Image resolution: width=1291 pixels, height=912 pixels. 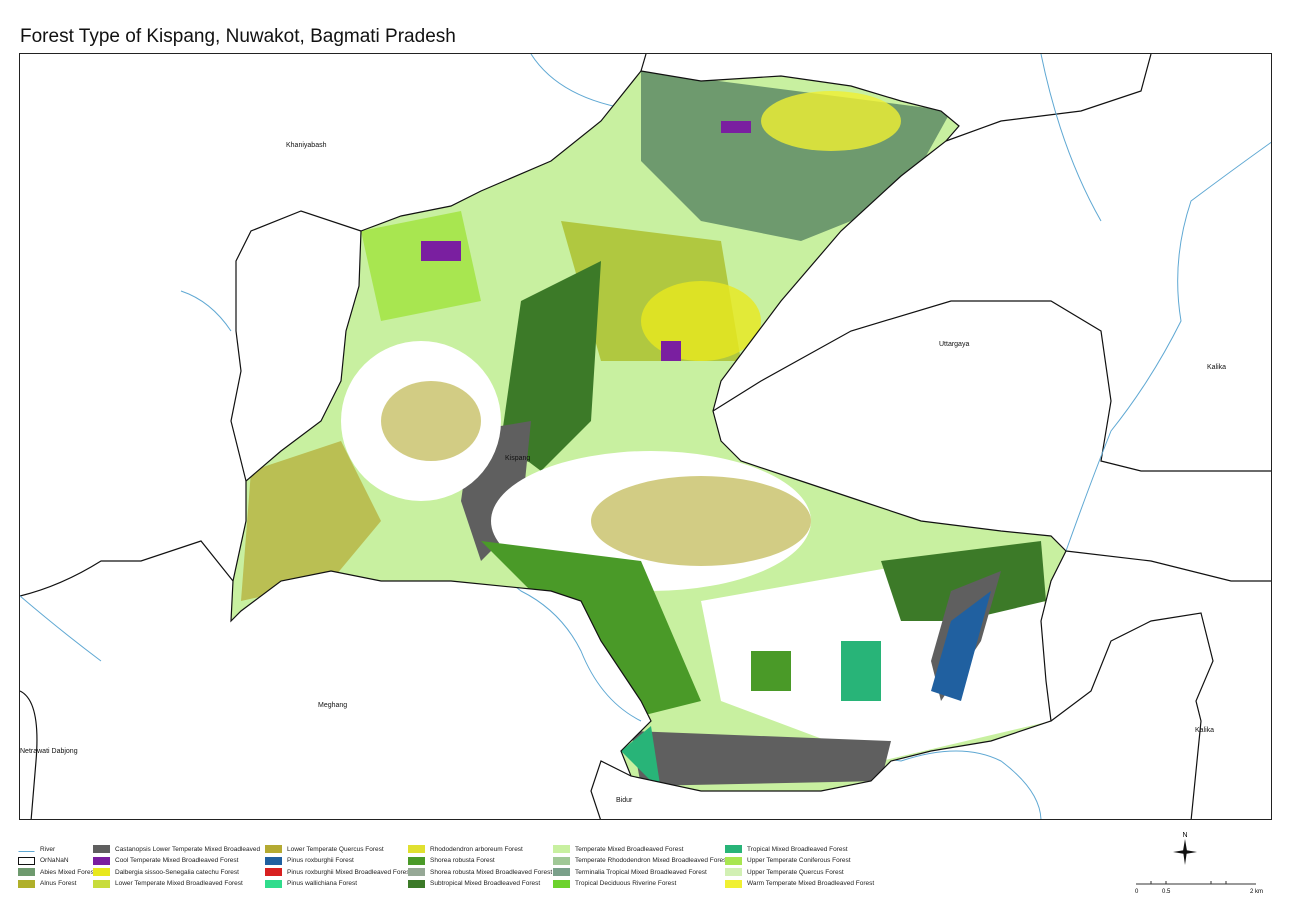 I want to click on place-label-bidur: Bidur, so click(x=624, y=800).